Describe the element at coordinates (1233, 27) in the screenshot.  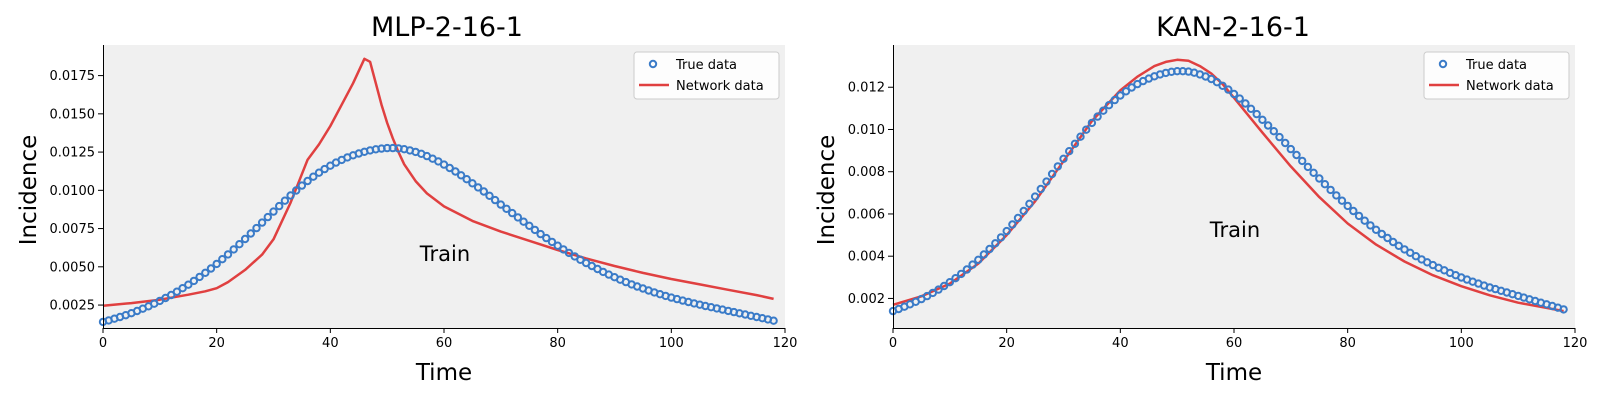
I see `chart-title: KAN-2-16-1` at that location.